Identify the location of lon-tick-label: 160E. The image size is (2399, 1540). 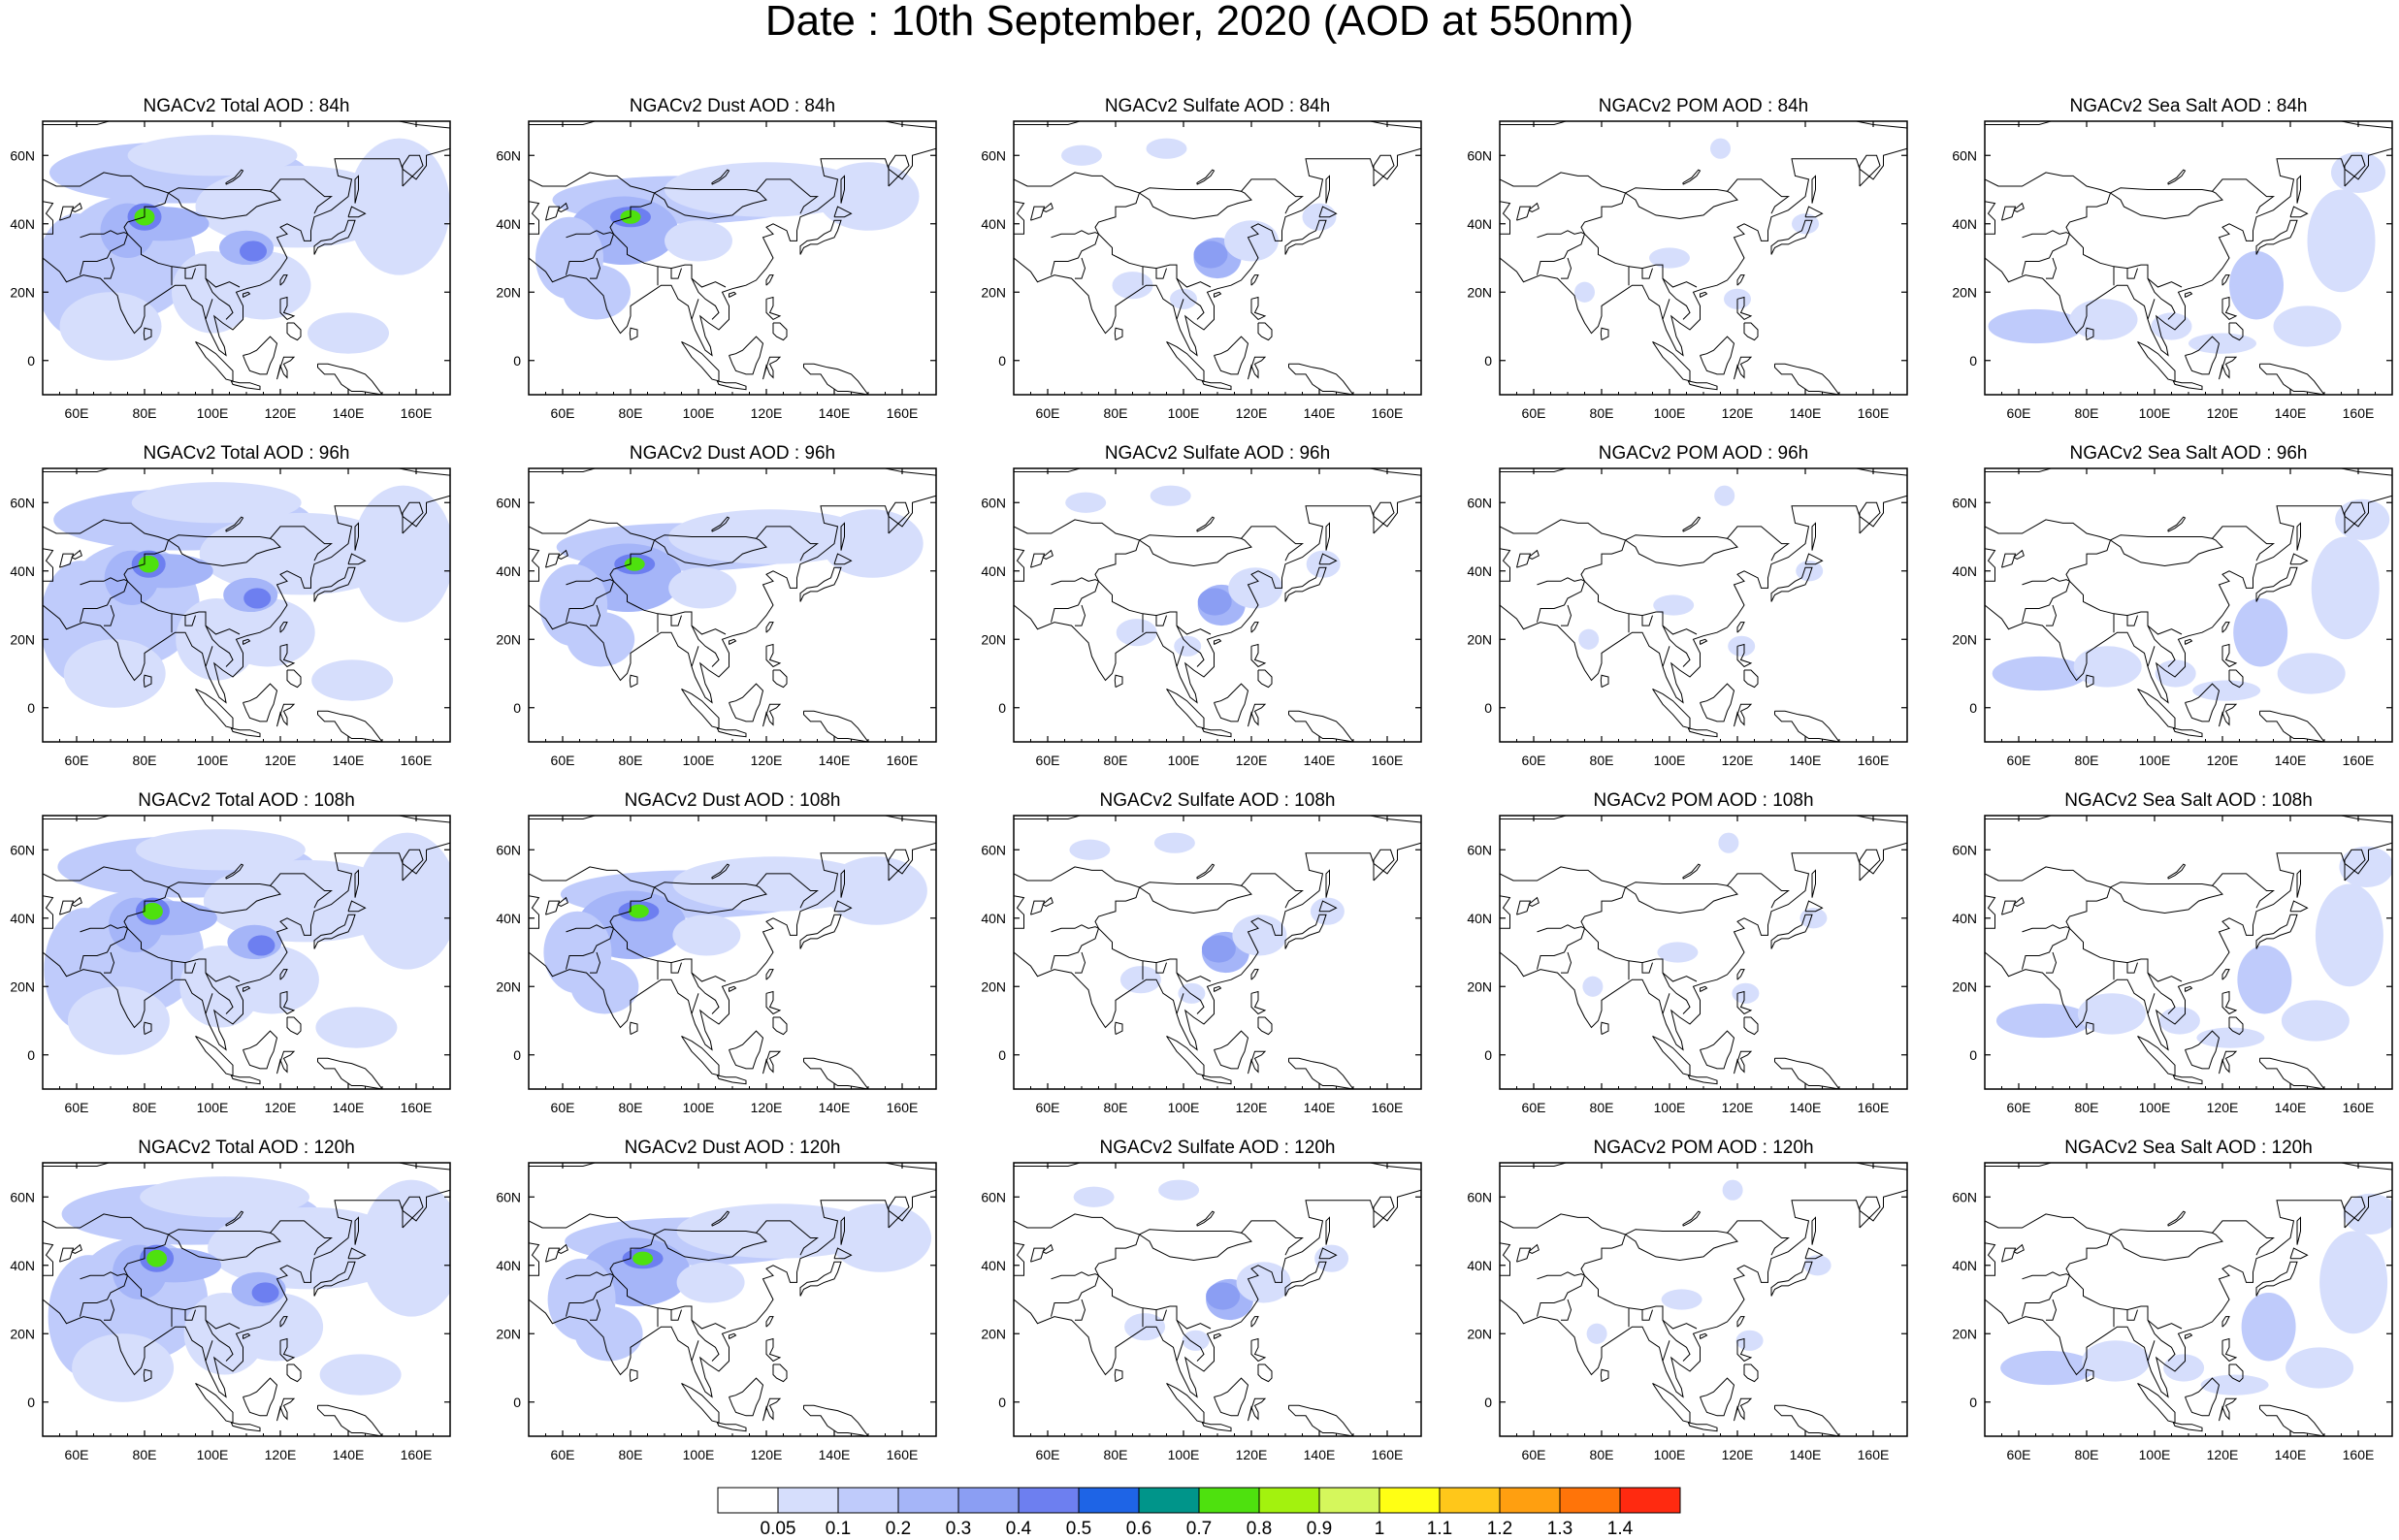
(1874, 1455).